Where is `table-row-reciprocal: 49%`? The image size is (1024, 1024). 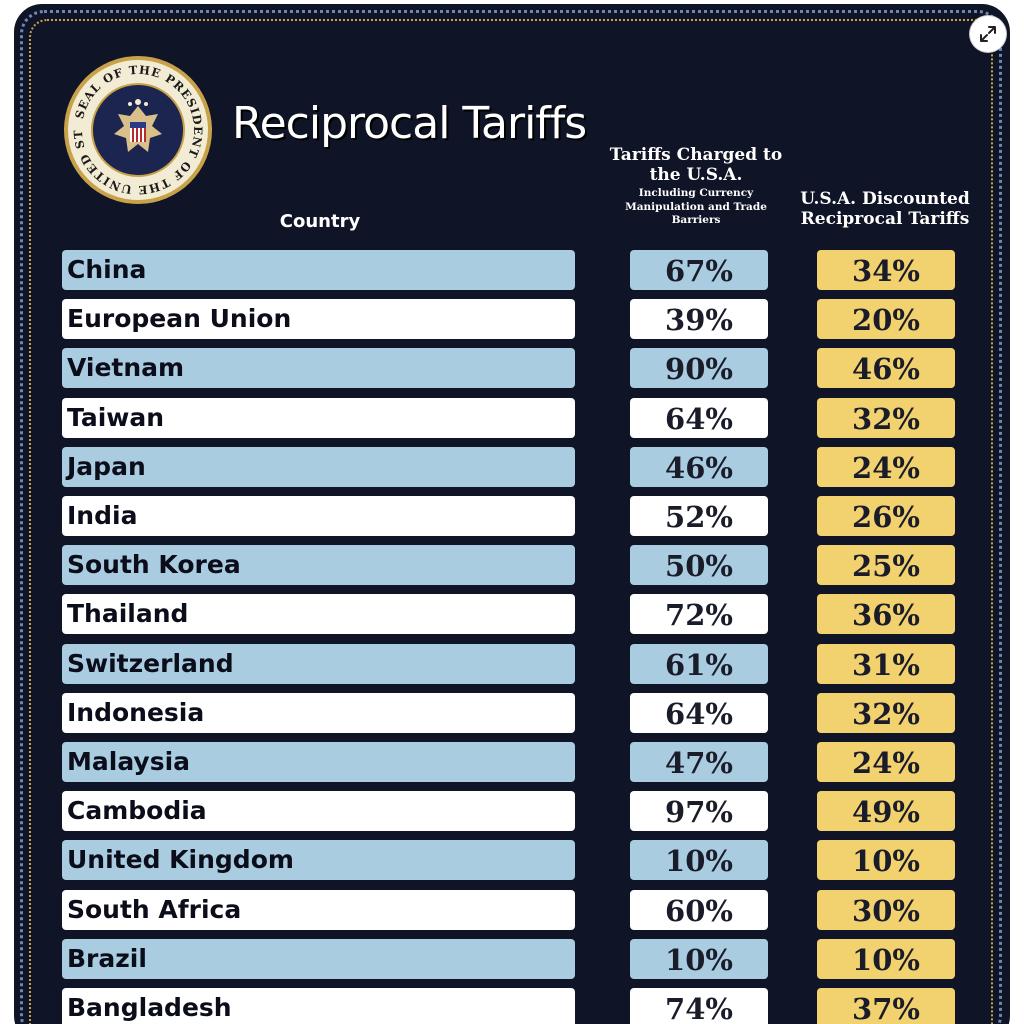 table-row-reciprocal: 49% is located at coordinates (886, 811).